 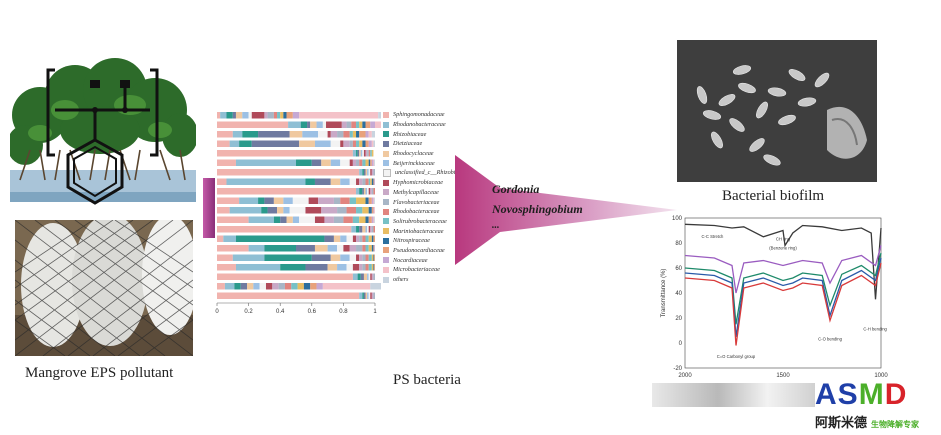 What do you see at coordinates (896, 394) in the screenshot?
I see `logo-letter: D` at bounding box center [896, 394].